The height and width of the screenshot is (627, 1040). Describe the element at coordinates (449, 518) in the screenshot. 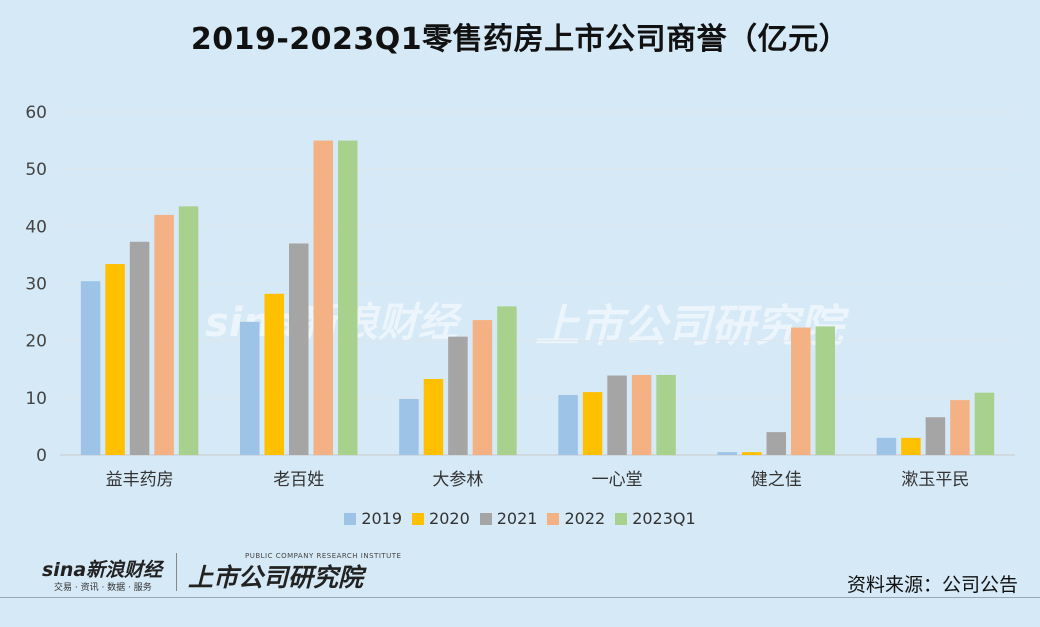

I see `legend-label: 2020` at that location.